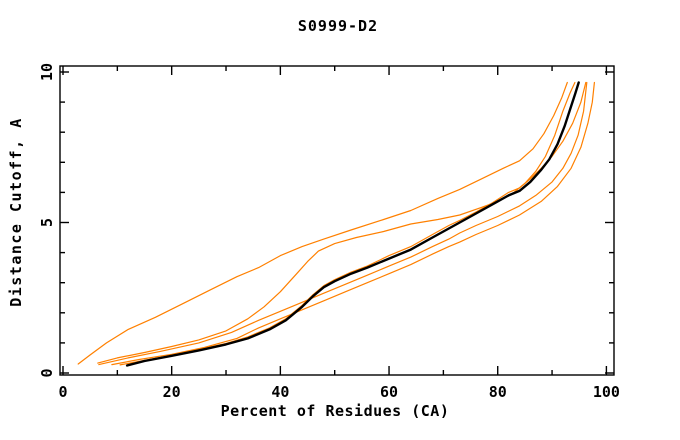  I want to click on x-axis-label: Percent of Residues (CA), so click(335, 411).